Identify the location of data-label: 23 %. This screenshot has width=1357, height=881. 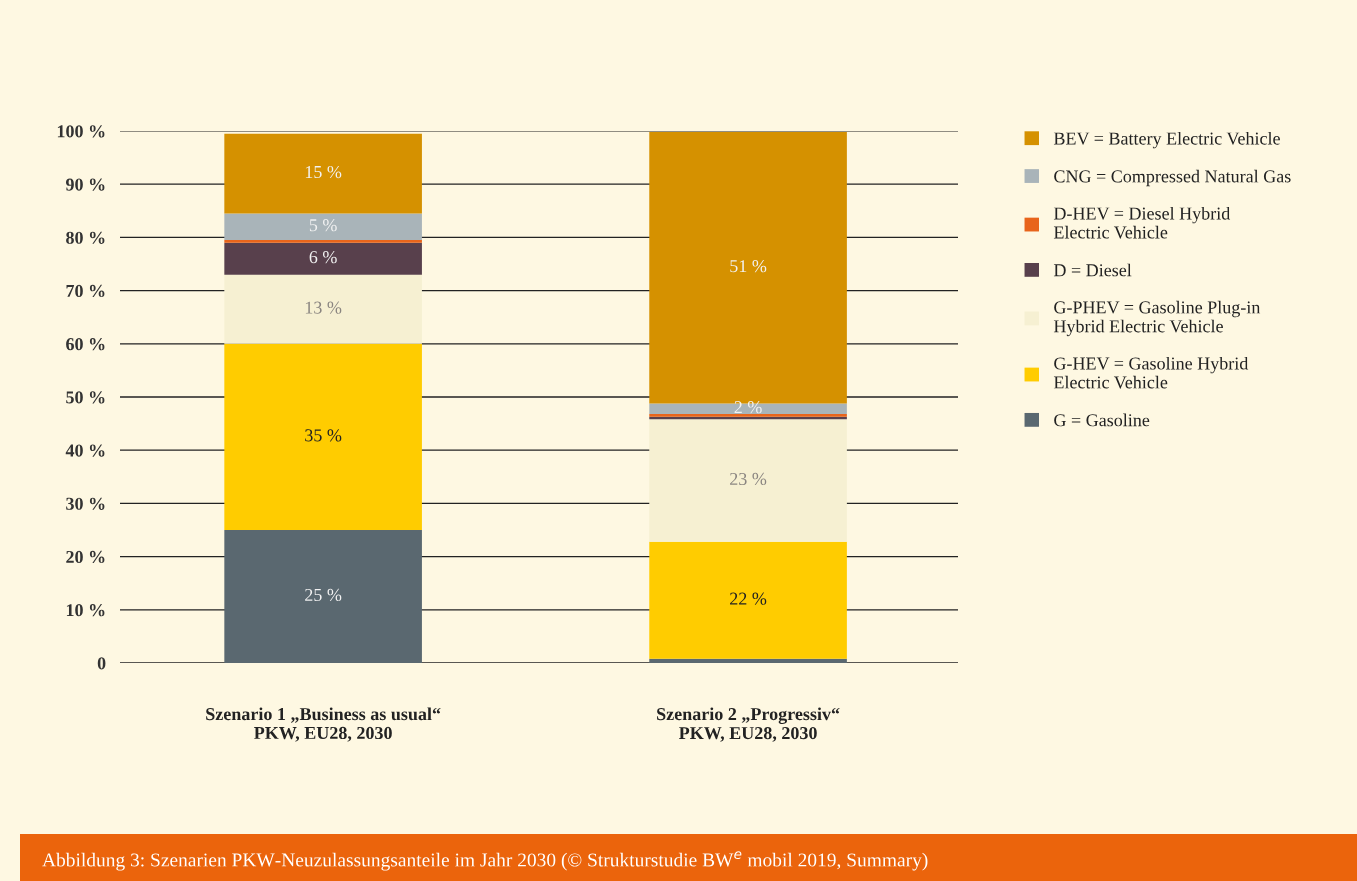
(748, 479).